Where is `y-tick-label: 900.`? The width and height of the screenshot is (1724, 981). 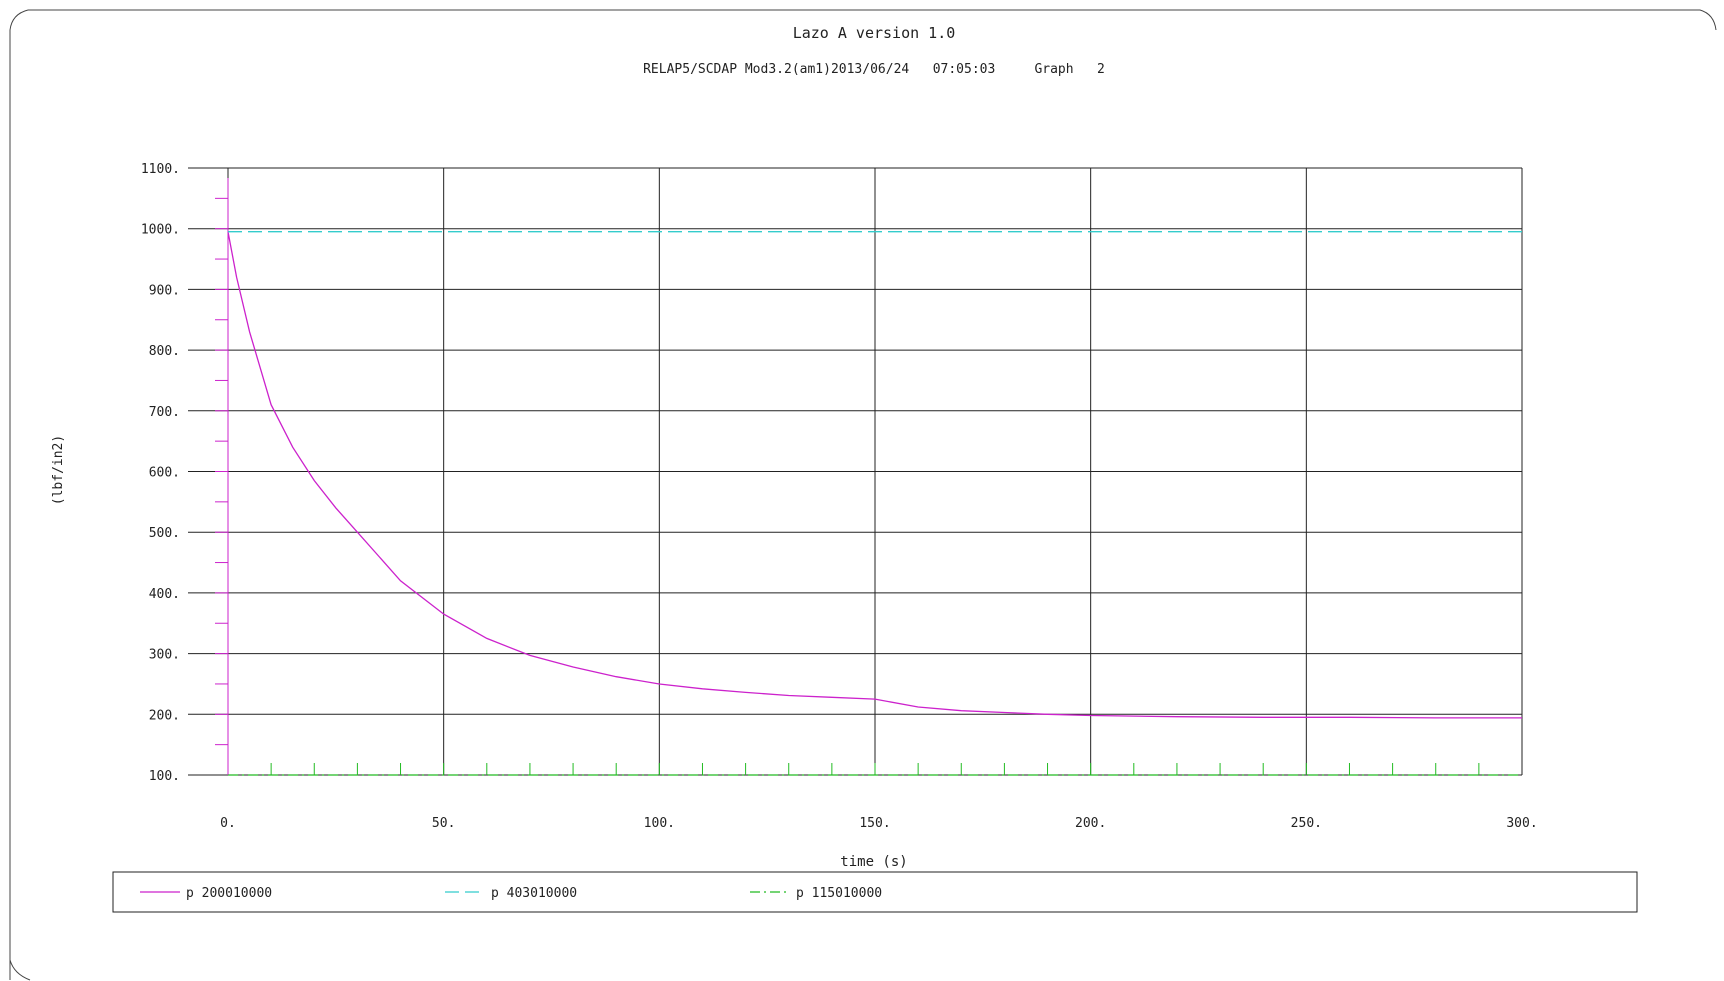 y-tick-label: 900. is located at coordinates (164, 290).